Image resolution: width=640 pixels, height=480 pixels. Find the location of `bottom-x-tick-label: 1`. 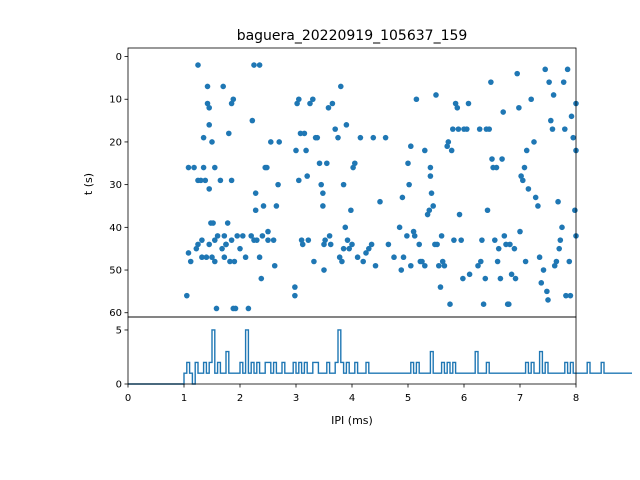

bottom-x-tick-label: 1 is located at coordinates (184, 398).